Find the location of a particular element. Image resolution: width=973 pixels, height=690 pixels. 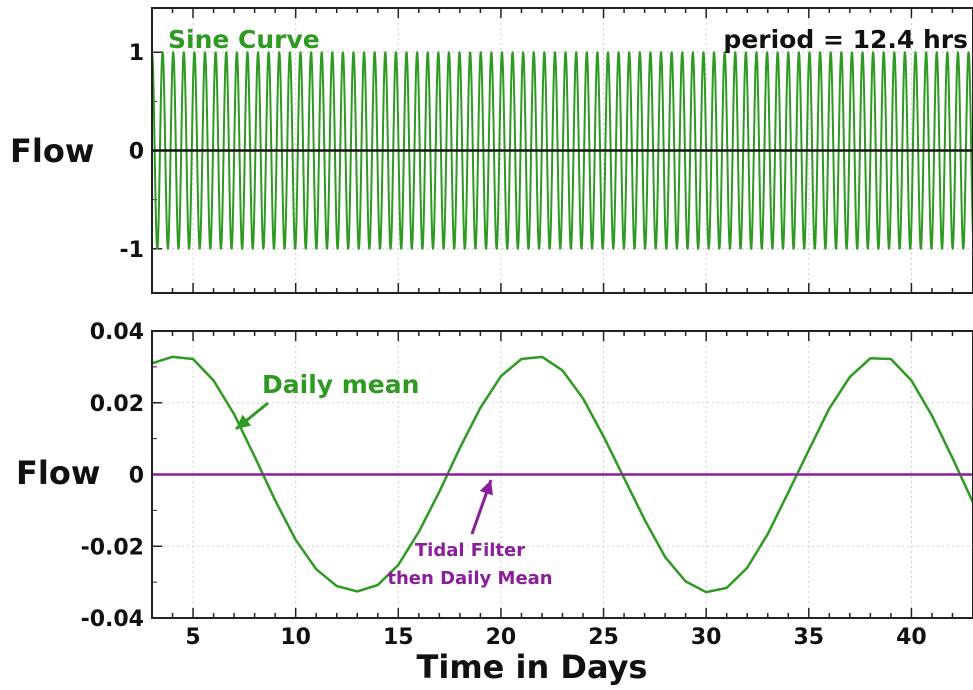

x-axis-label: Time in Days is located at coordinates (532, 667).